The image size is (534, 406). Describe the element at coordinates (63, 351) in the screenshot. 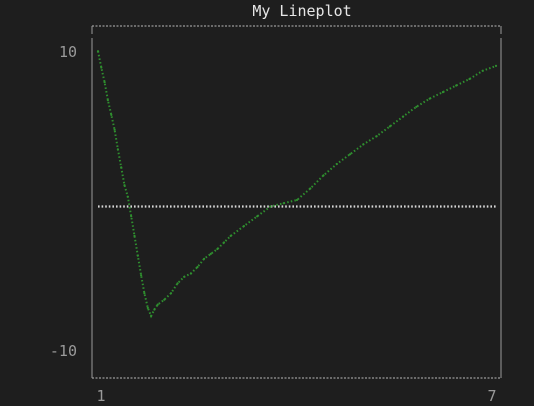

I see `y-tick-label-bottom: -10` at that location.